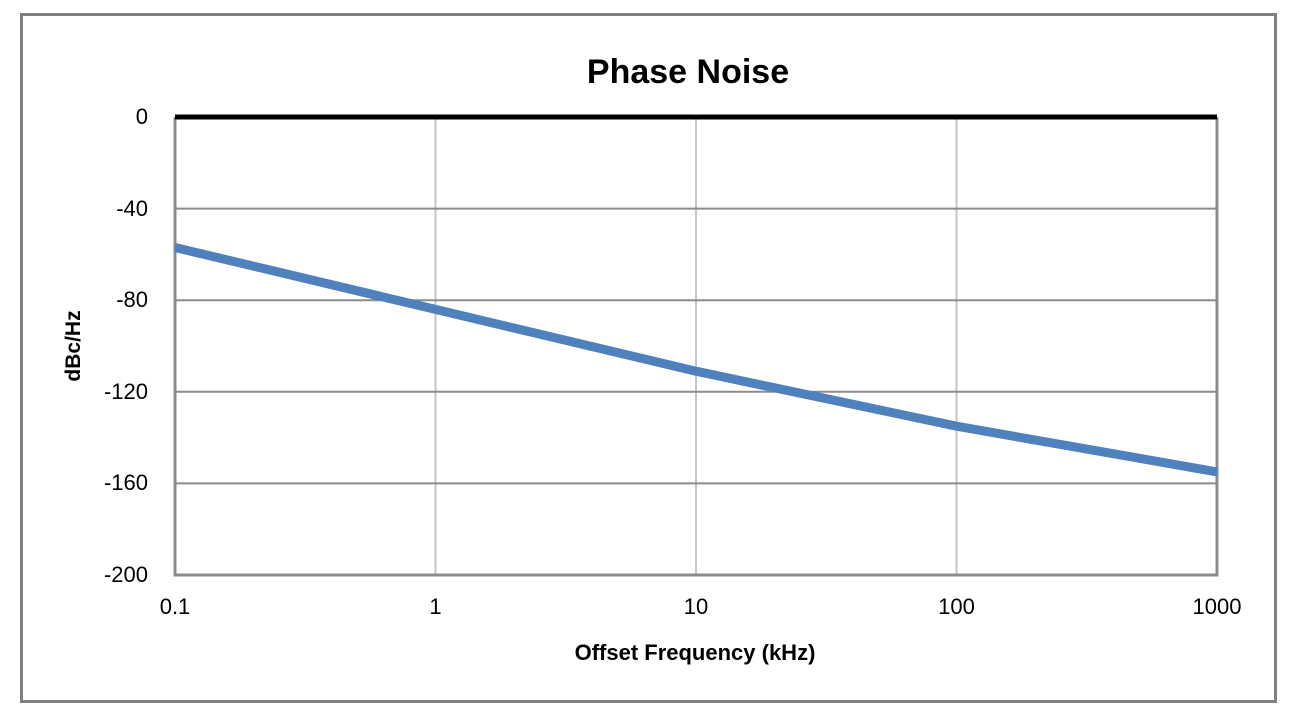  I want to click on x-tick-label: 1, so click(435, 606).